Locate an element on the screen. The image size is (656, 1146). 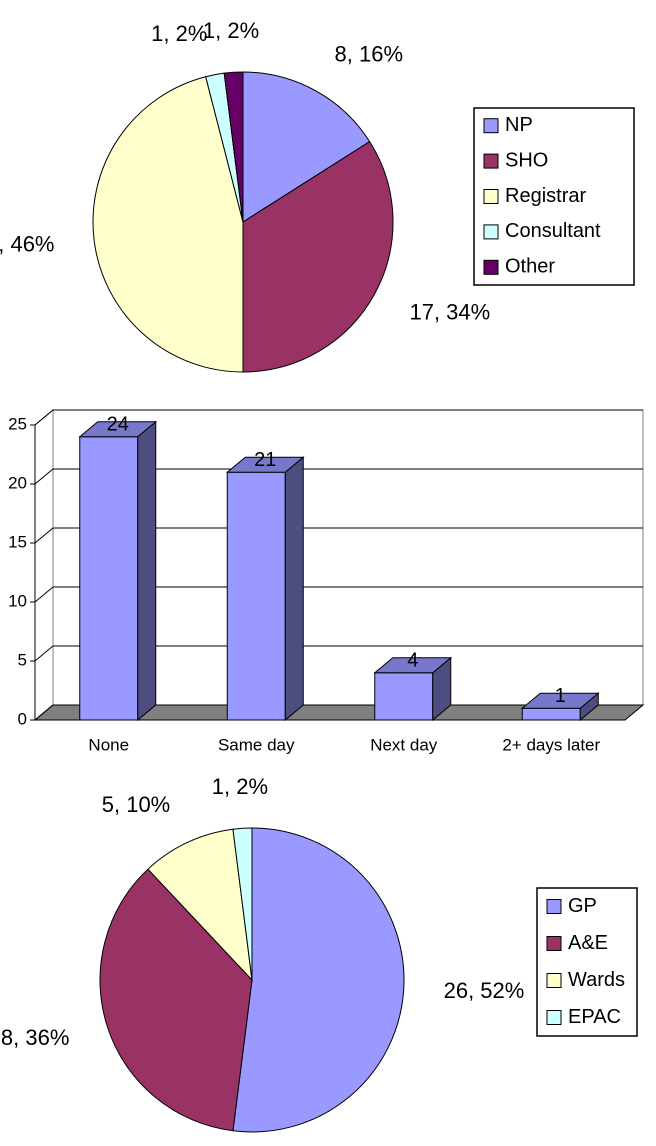
legend-label: A&E is located at coordinates (588, 943).